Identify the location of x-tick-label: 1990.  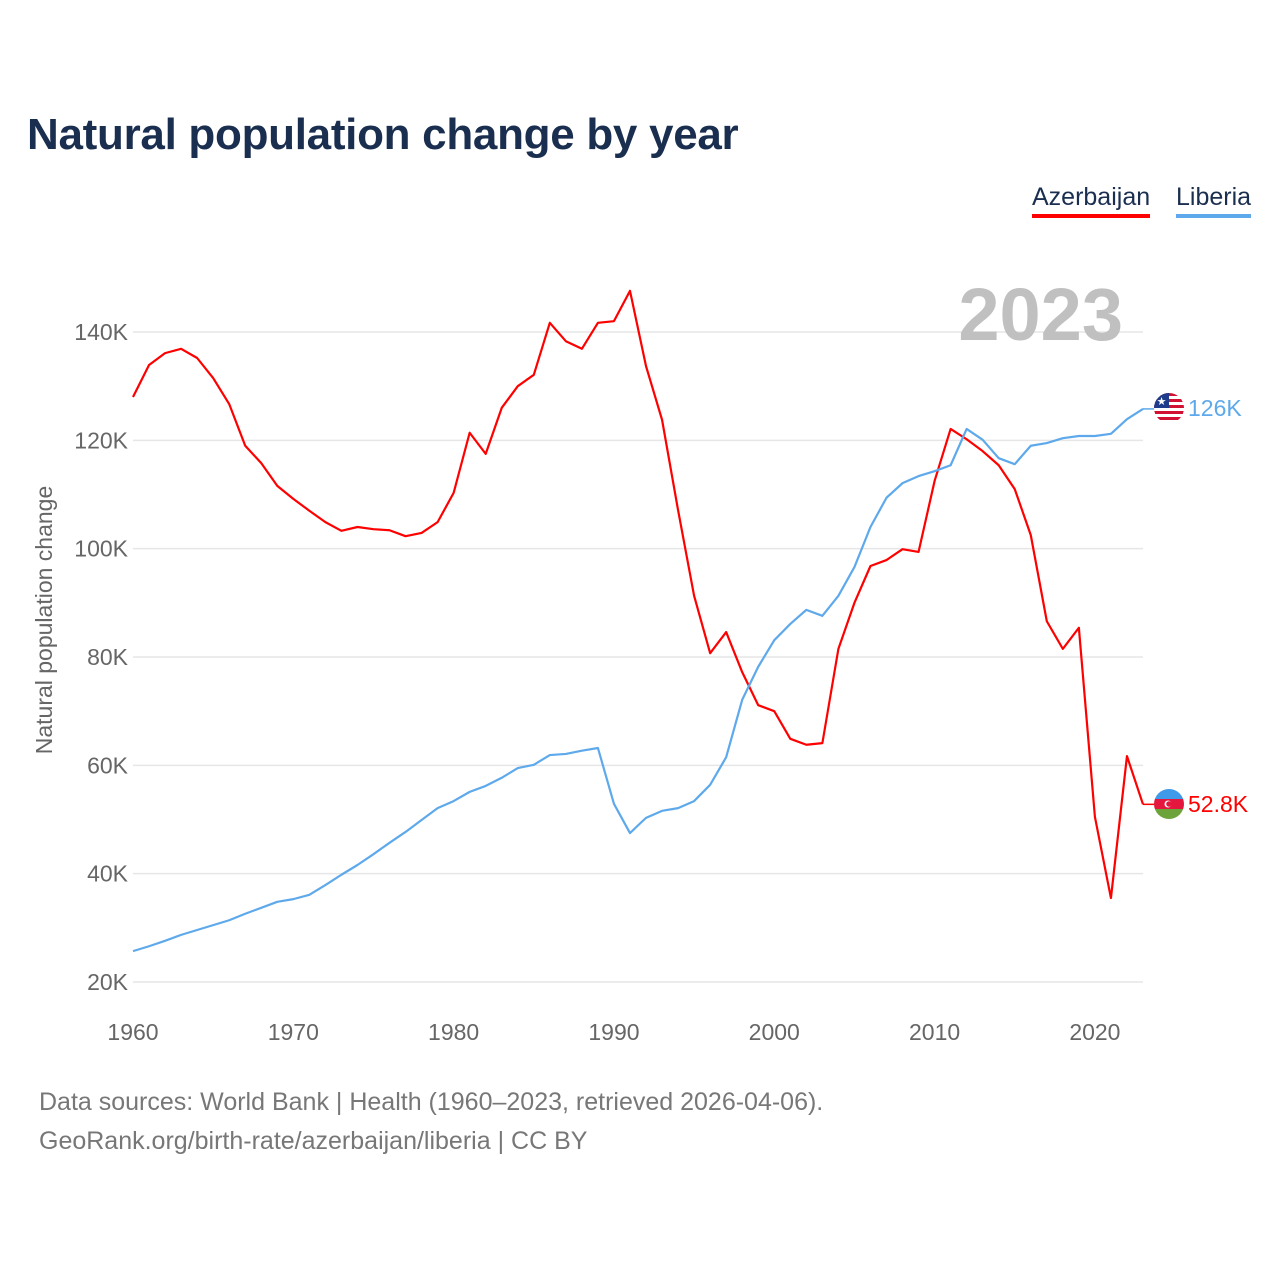
(613, 1032).